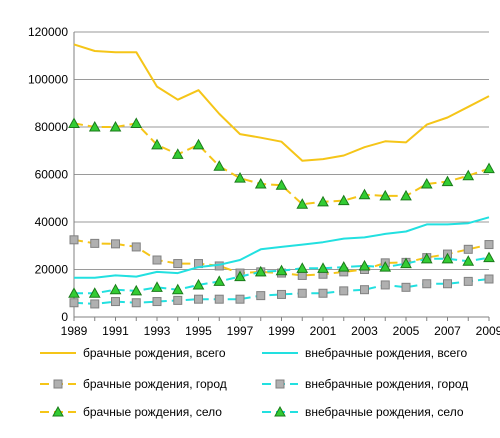 This screenshot has width=500, height=438. What do you see at coordinates (52, 270) in the screenshot?
I see `y-tick-label: 20000` at bounding box center [52, 270].